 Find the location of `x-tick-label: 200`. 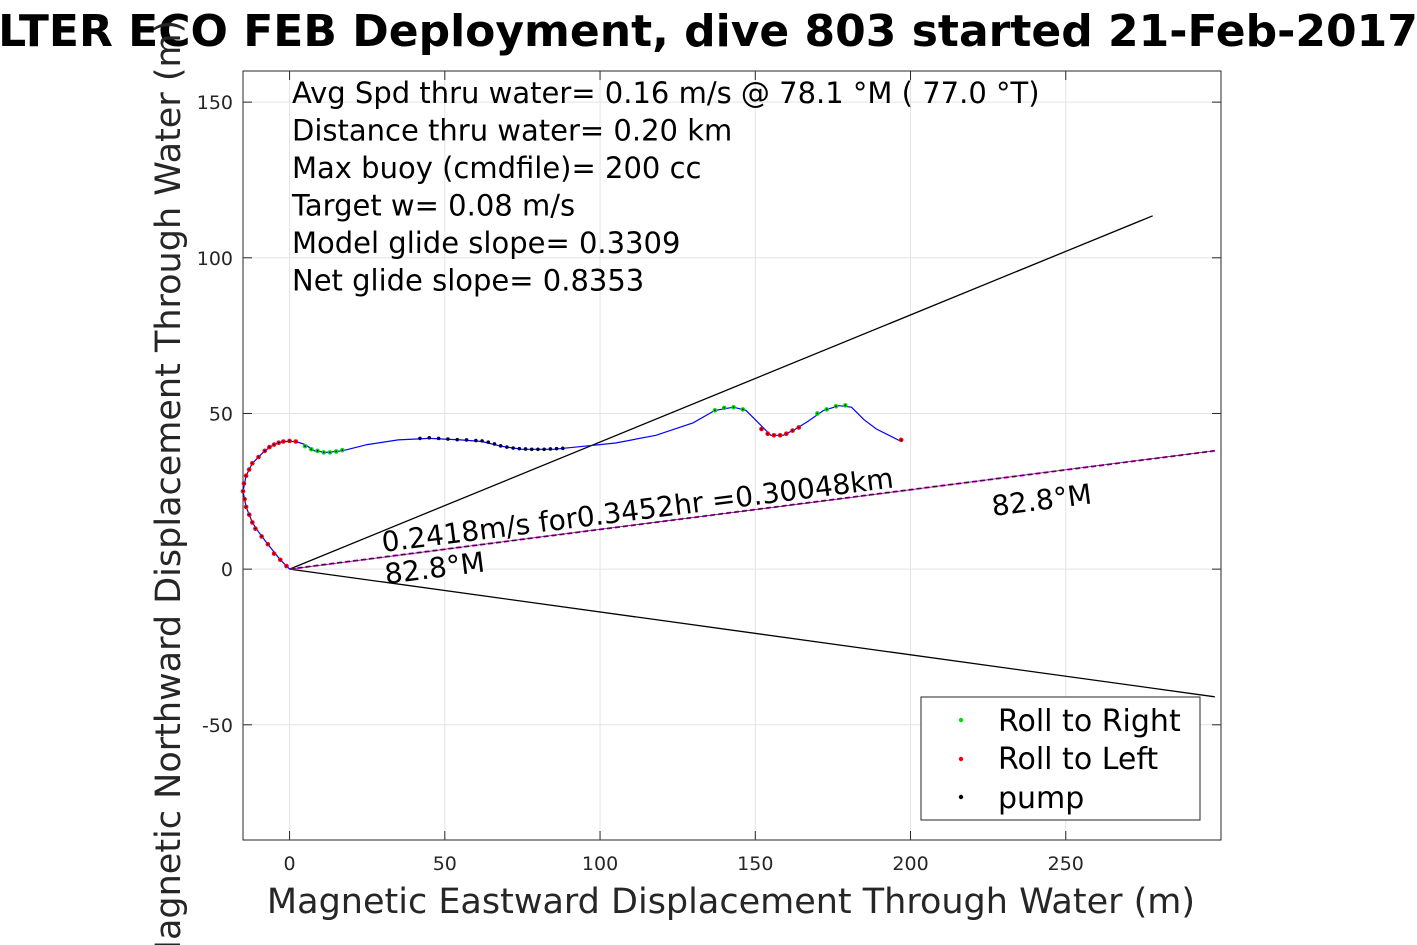

x-tick-label: 200 is located at coordinates (910, 864).